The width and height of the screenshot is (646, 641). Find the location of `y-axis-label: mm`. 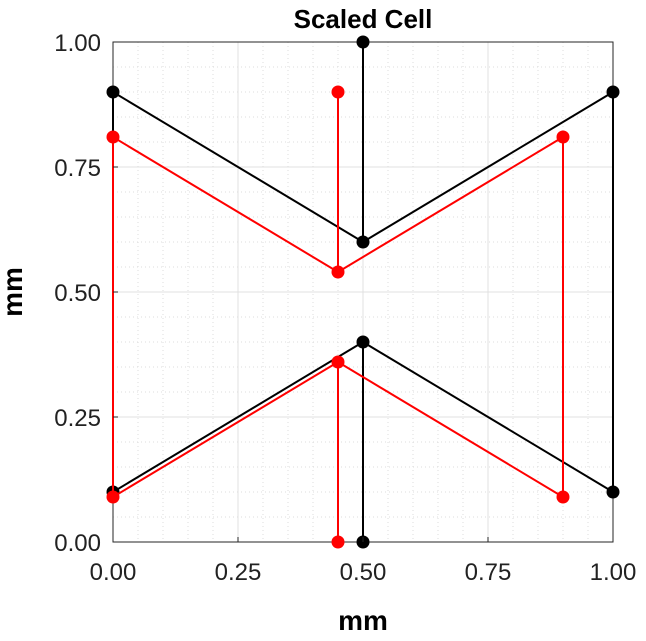

y-axis-label: mm is located at coordinates (14, 292).